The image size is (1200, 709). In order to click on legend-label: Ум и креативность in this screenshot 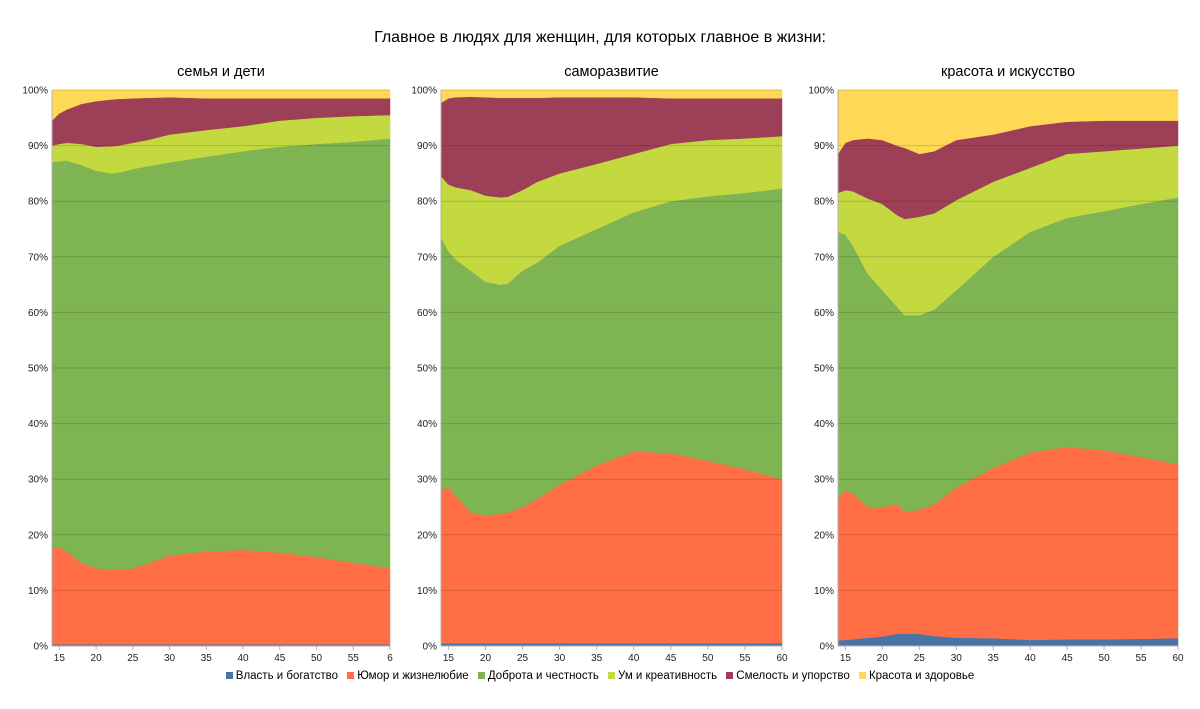, I will do `click(668, 676)`.